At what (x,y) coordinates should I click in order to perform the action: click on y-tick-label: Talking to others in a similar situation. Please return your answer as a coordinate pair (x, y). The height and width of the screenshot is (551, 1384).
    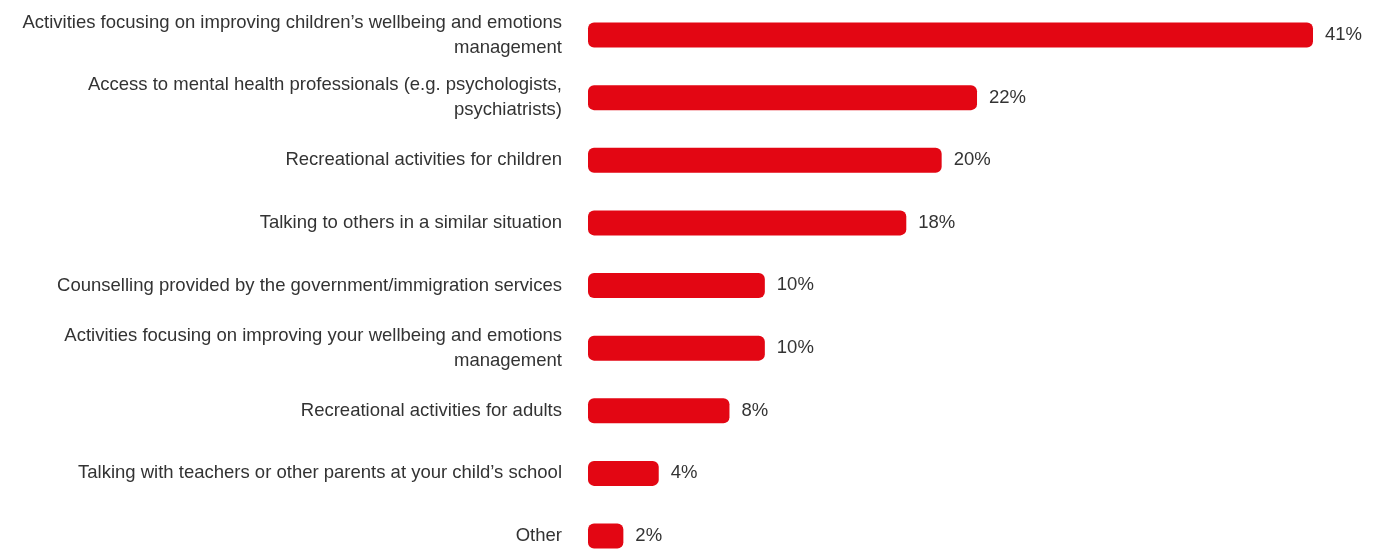
    Looking at the image, I should click on (410, 221).